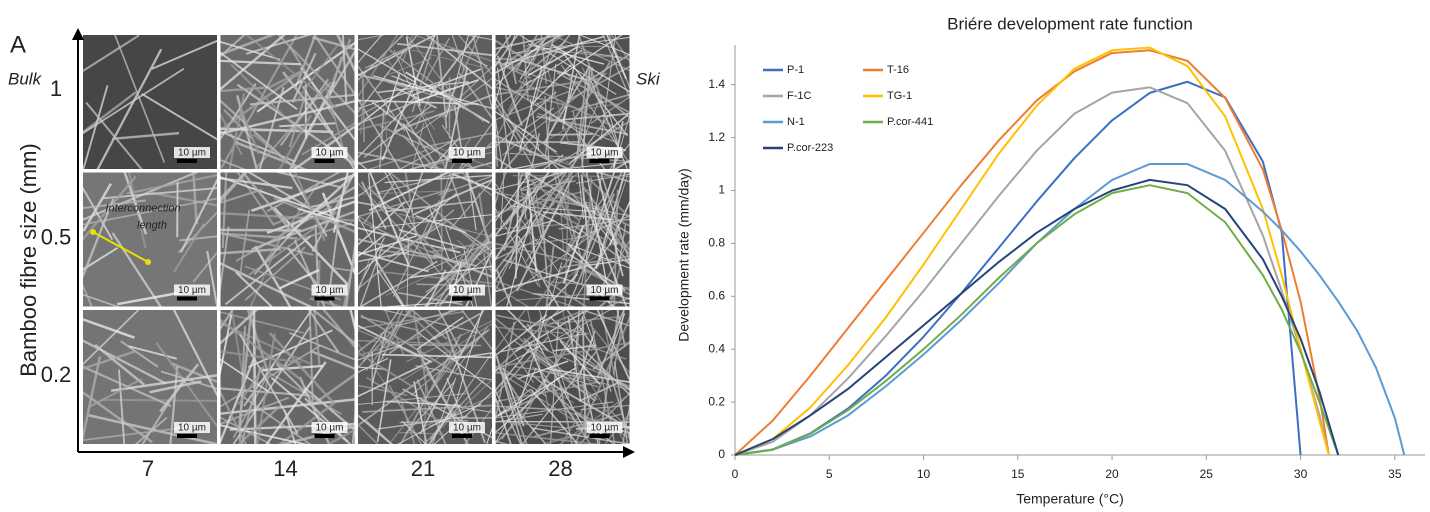  I want to click on legend-label: TG-1, so click(899, 96).